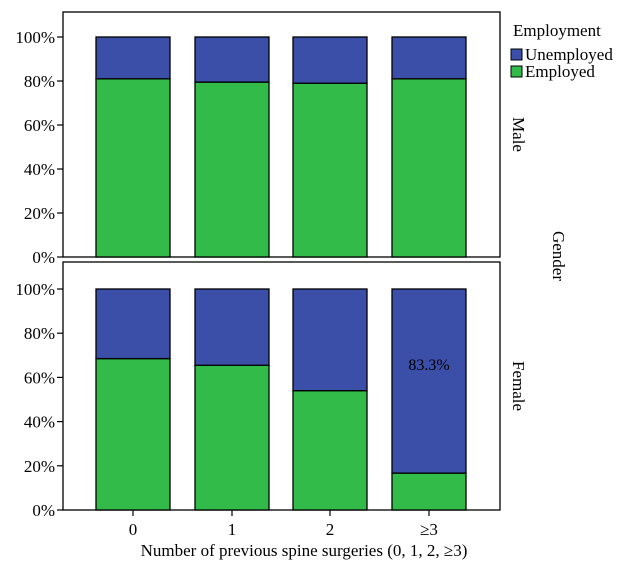 This screenshot has height=563, width=624. What do you see at coordinates (557, 30) in the screenshot?
I see `legend-title: Employment` at bounding box center [557, 30].